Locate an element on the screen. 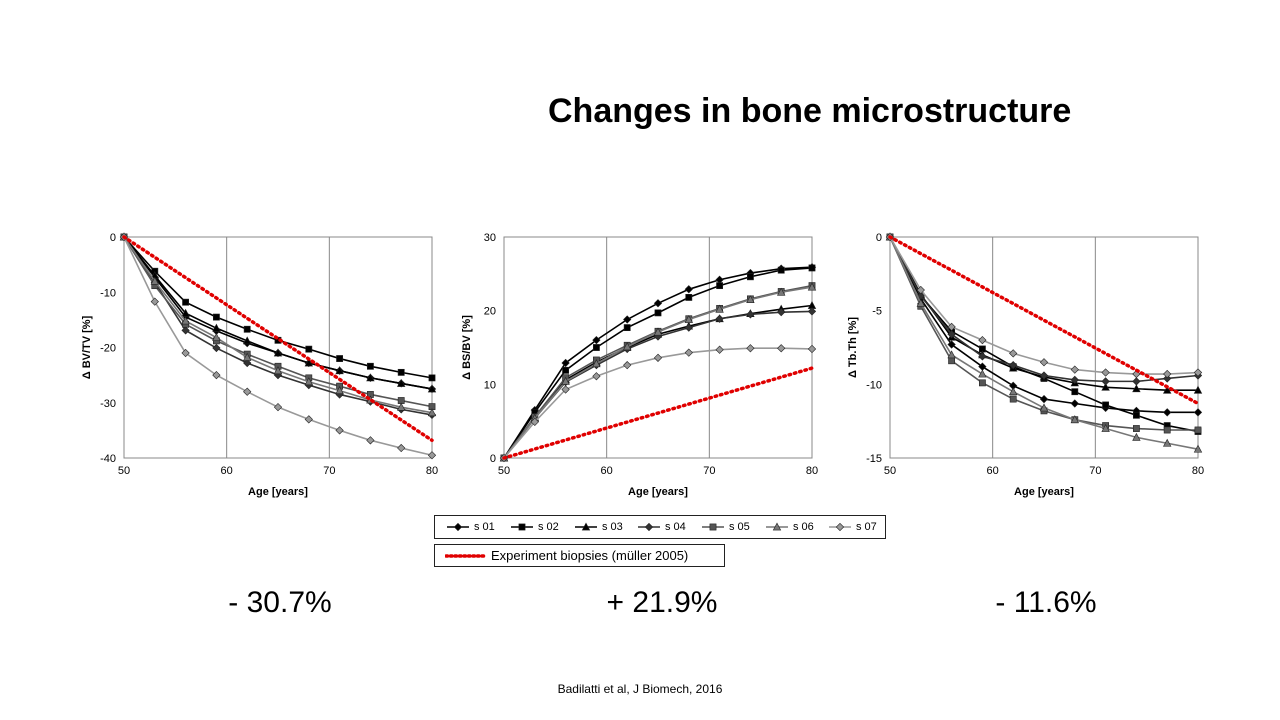  y-tick-label: -5 is located at coordinates (877, 312).